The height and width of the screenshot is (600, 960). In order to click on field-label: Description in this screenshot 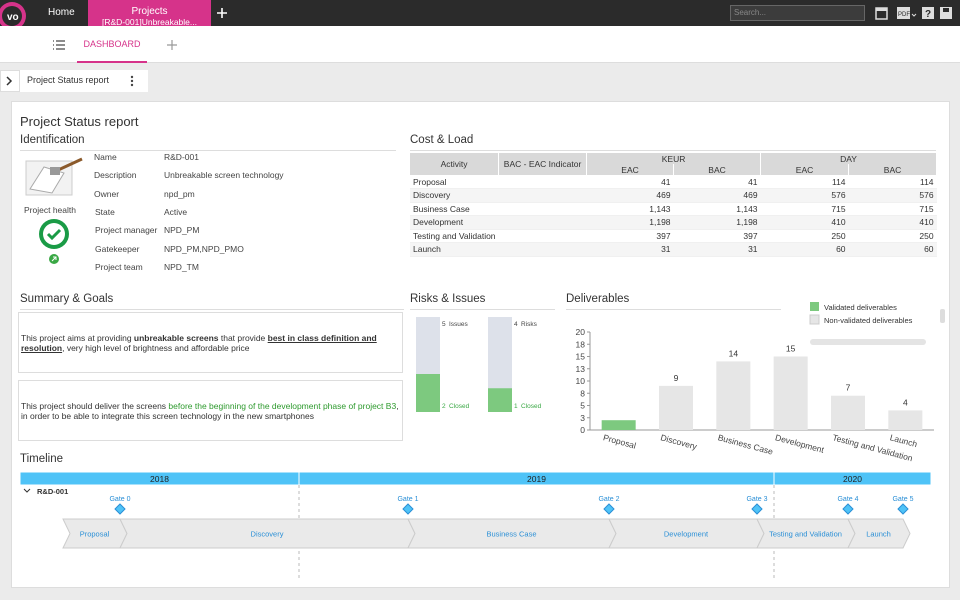, I will do `click(115, 175)`.